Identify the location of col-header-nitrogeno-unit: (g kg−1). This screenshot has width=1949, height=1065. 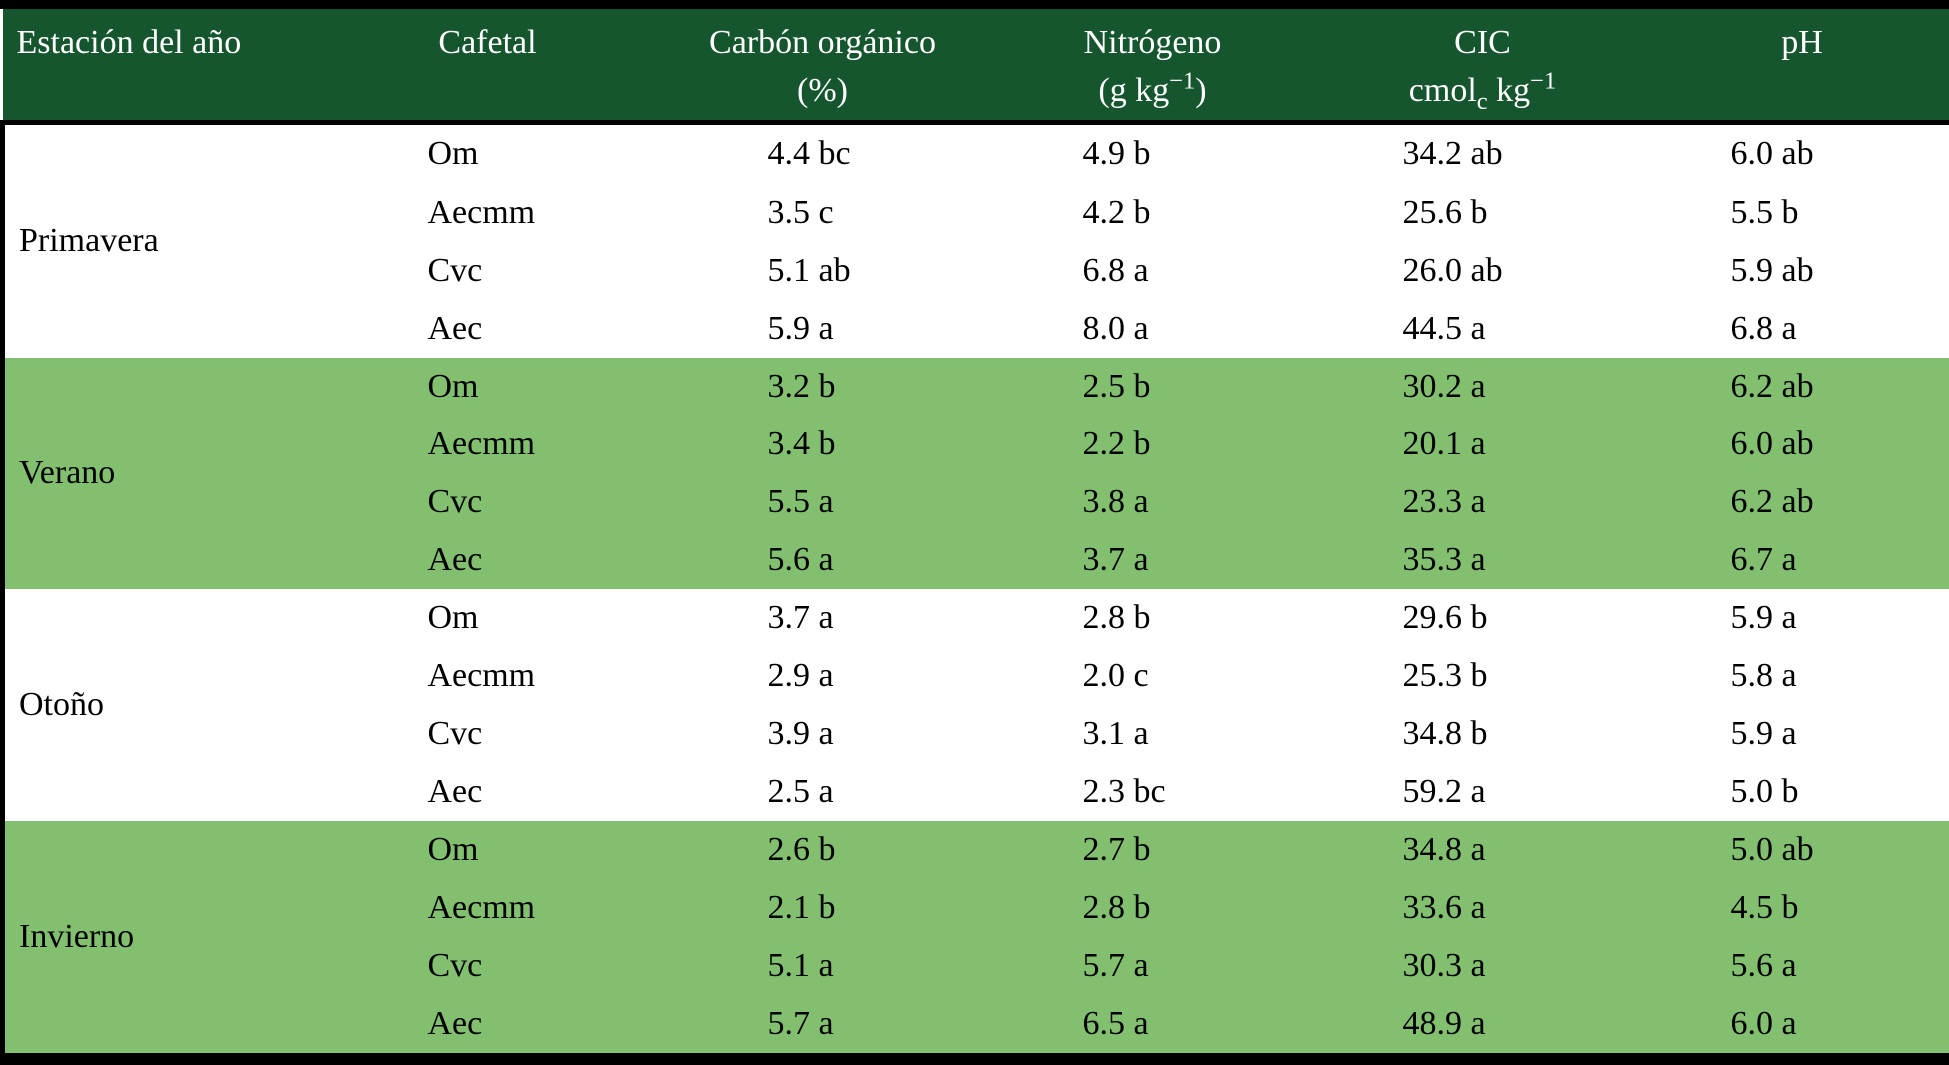
(1152, 88).